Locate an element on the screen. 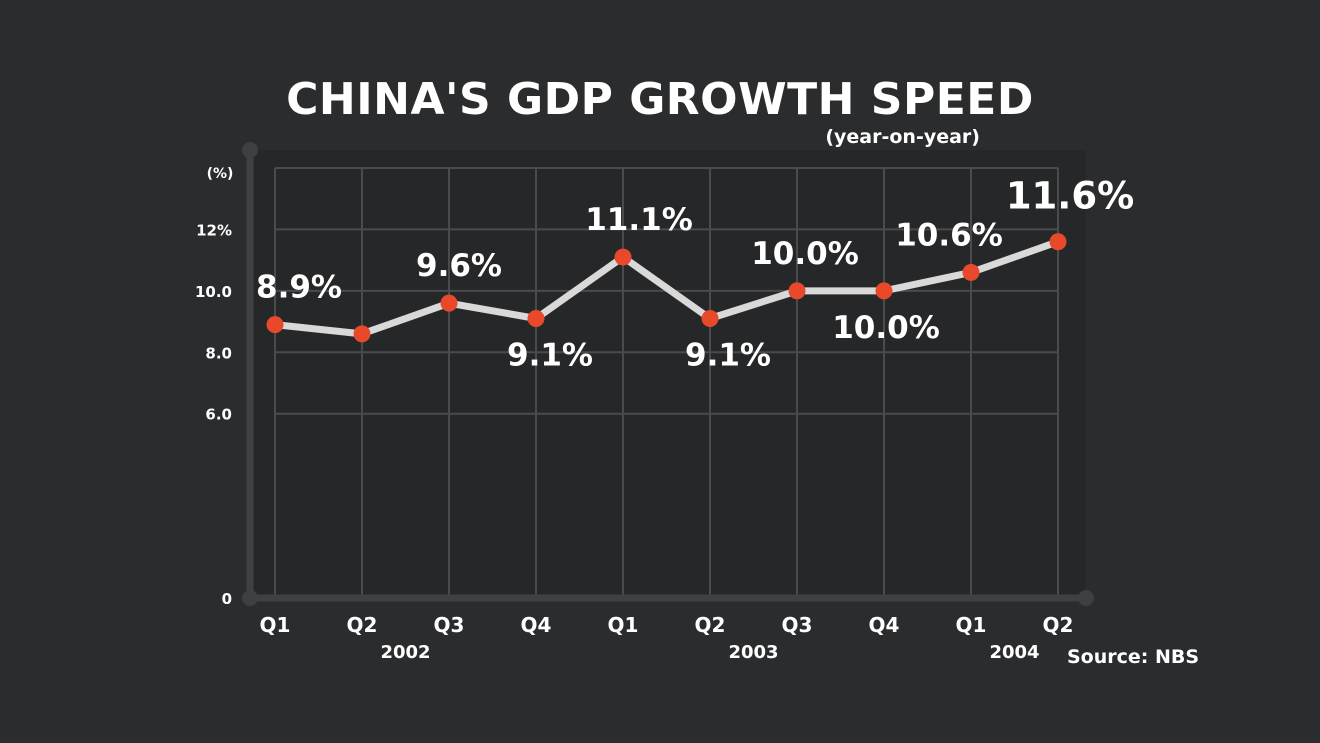 The image size is (1320, 743). series-line is located at coordinates (666, 288).